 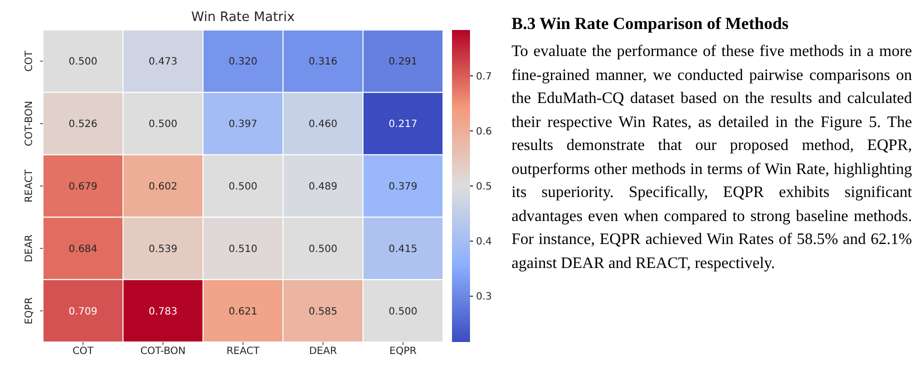 I want to click on y-tick-label: COT, so click(x=29, y=61).